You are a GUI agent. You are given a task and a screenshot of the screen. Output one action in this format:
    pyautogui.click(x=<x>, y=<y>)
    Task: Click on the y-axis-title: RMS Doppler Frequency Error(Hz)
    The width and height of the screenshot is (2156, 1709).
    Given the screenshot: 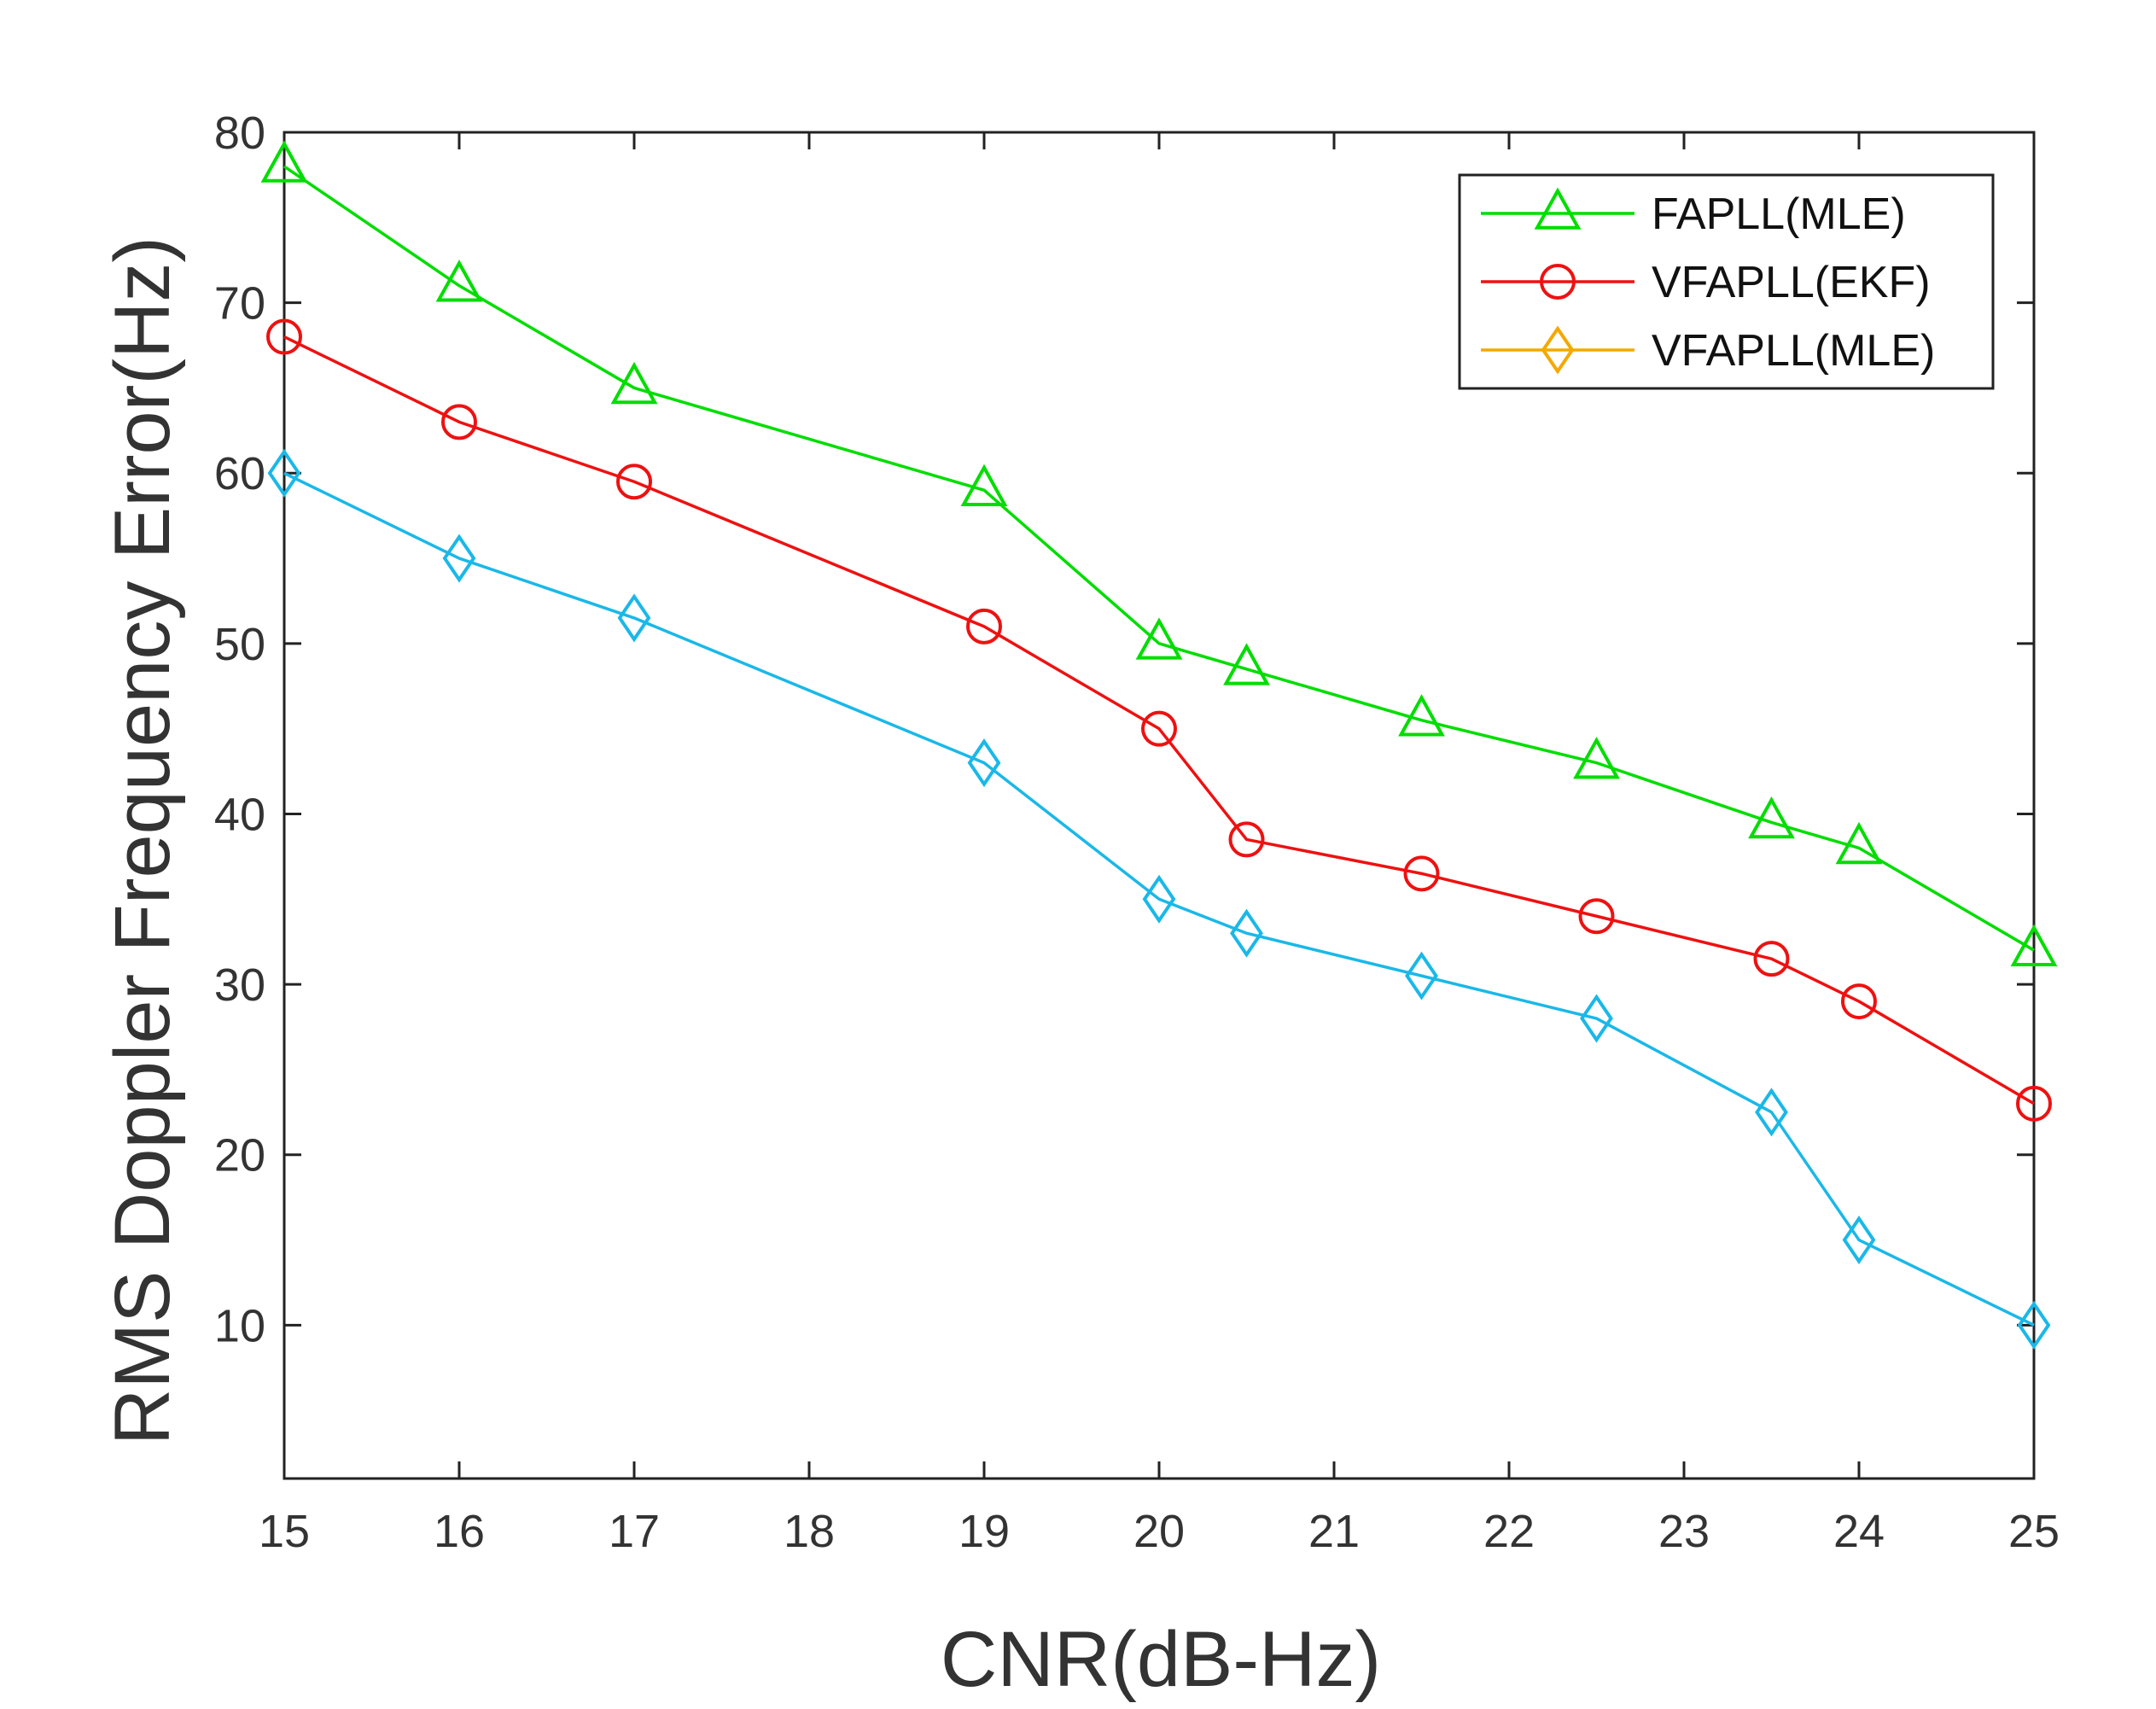 What is the action you would take?
    pyautogui.click(x=142, y=840)
    